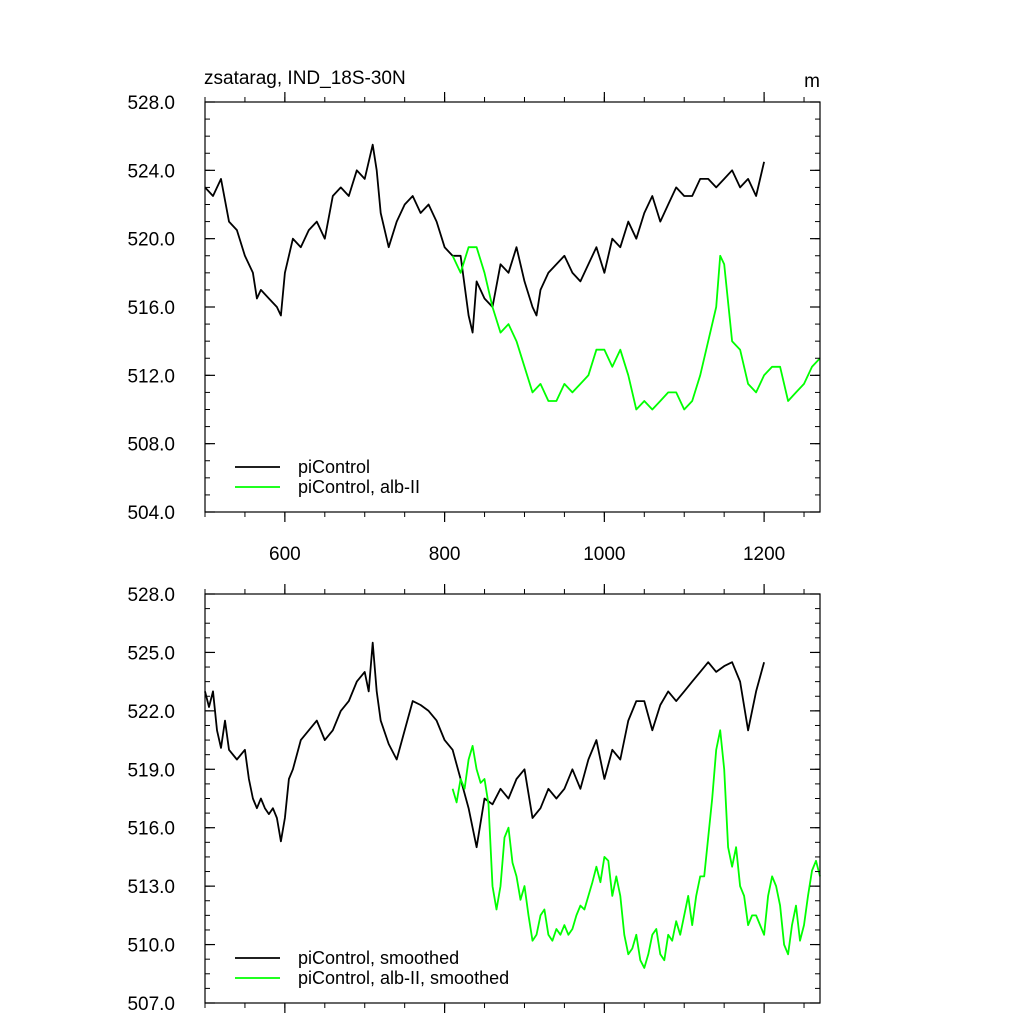 This screenshot has height=1024, width=1024. I want to click on y-tick-label: 507.0, so click(151, 1004).